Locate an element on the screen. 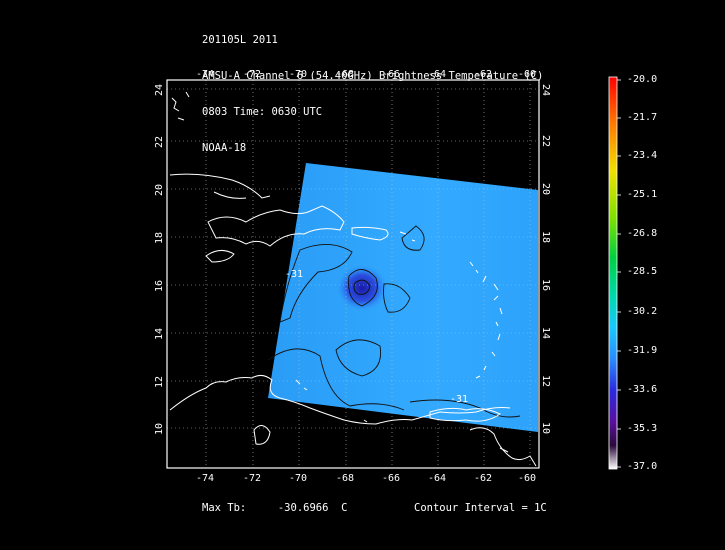 The image size is (725, 550). colorbar-label: -23.4 is located at coordinates (642, 155).